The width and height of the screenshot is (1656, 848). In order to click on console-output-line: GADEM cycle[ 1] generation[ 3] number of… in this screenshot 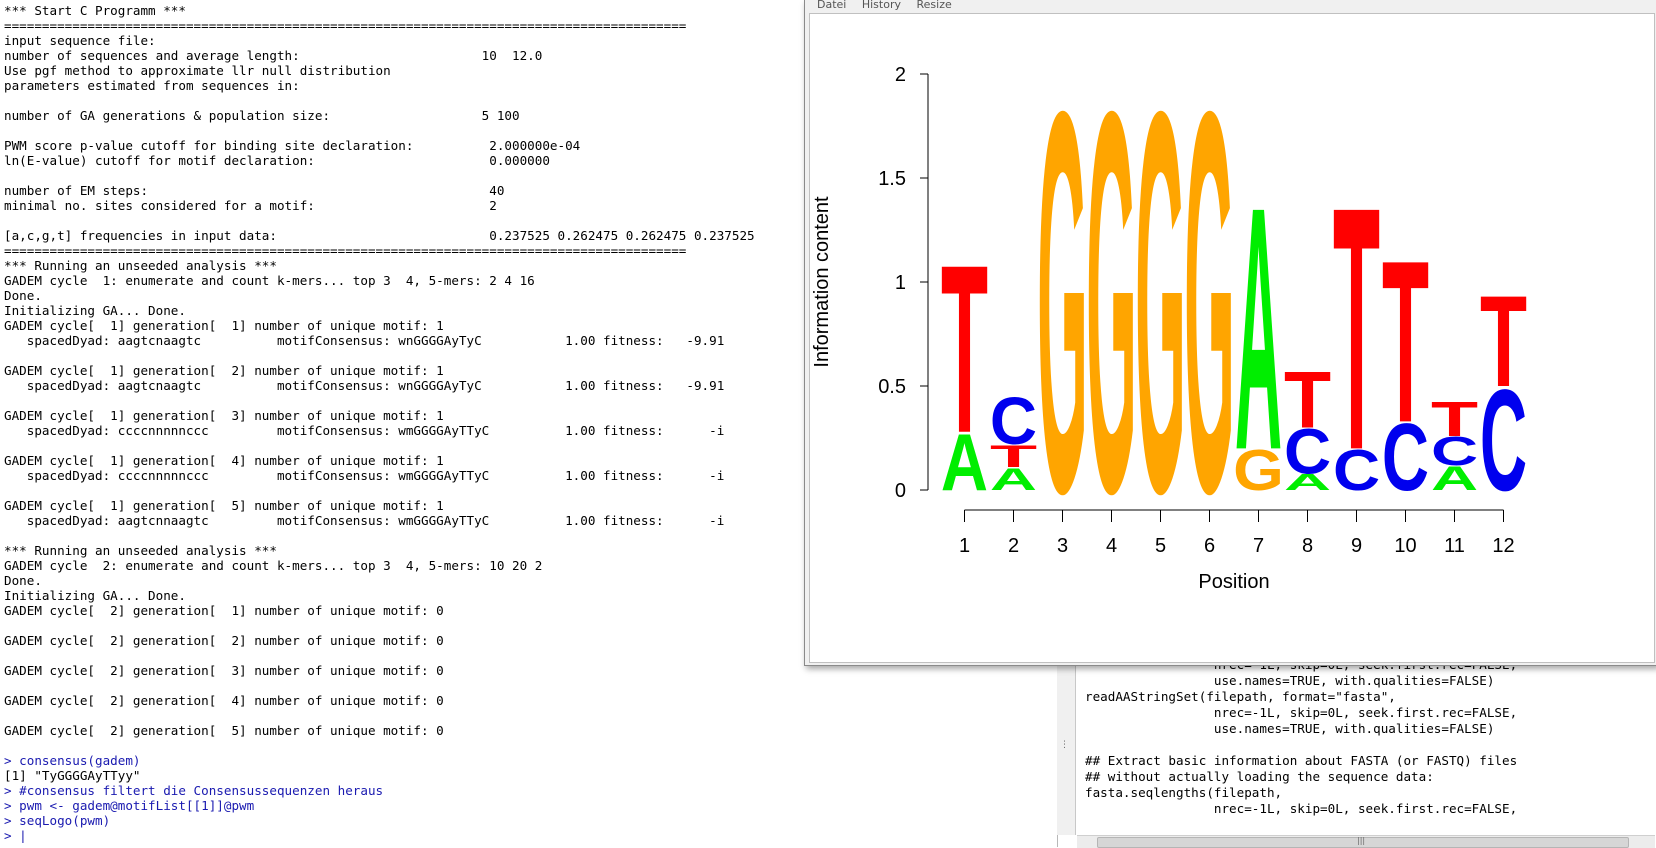, I will do `click(379, 415)`.